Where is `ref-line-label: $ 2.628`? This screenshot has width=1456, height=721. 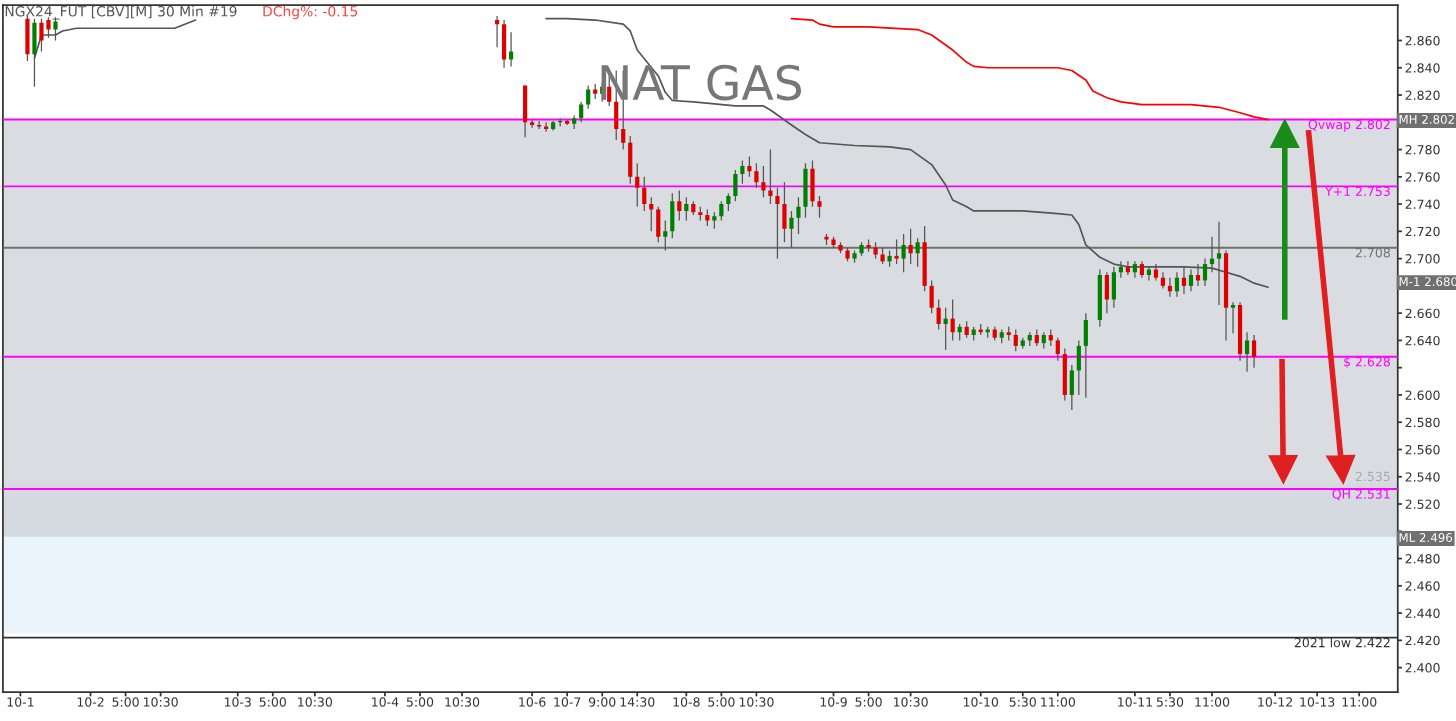
ref-line-label: $ 2.628 is located at coordinates (1367, 362).